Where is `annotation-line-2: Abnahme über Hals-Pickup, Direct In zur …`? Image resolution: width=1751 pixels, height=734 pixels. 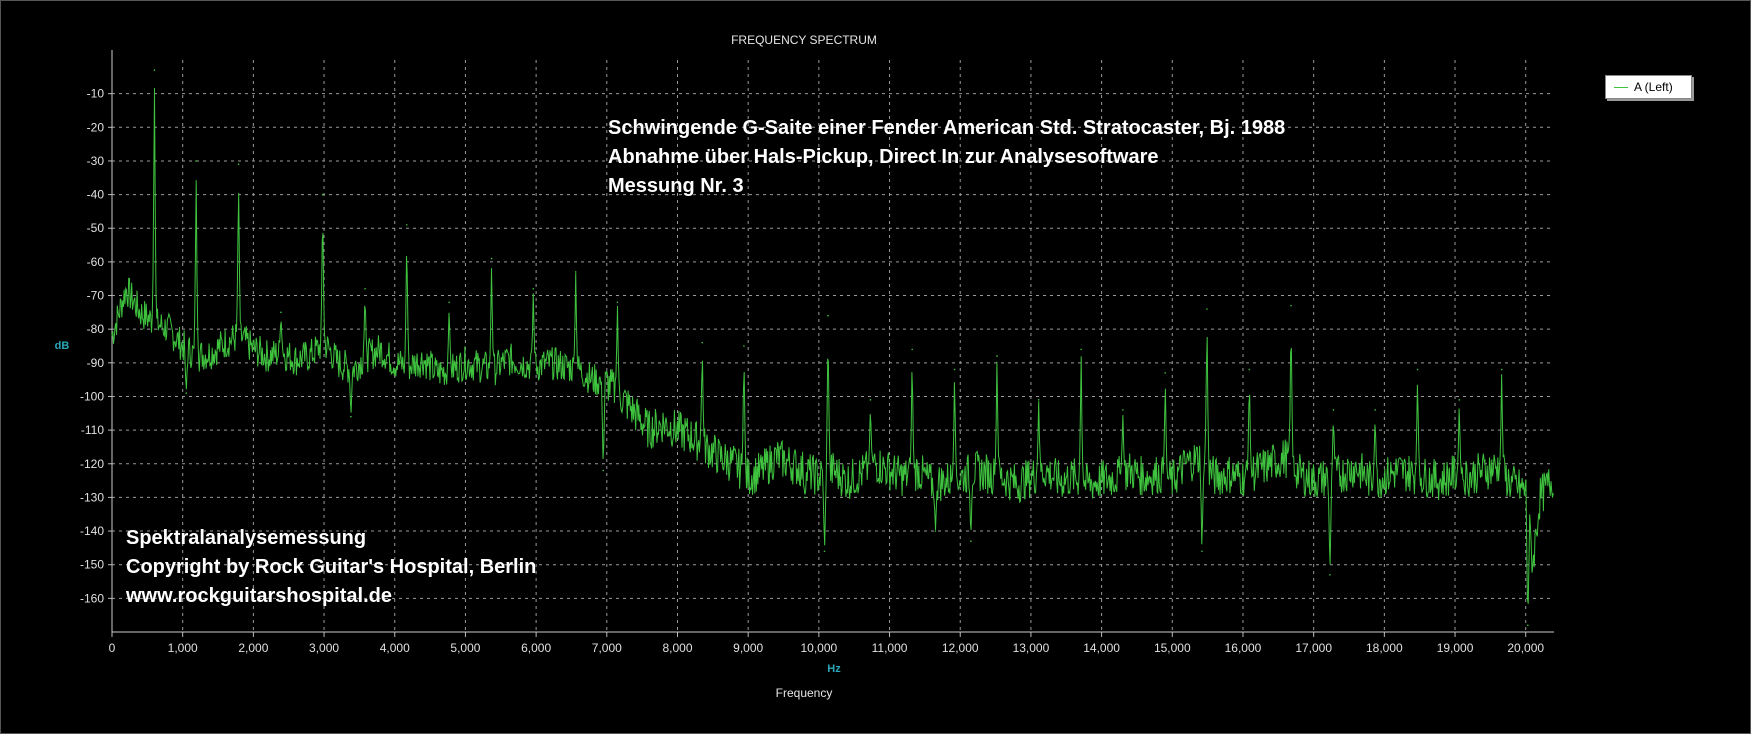 annotation-line-2: Abnahme über Hals-Pickup, Direct In zur … is located at coordinates (883, 157).